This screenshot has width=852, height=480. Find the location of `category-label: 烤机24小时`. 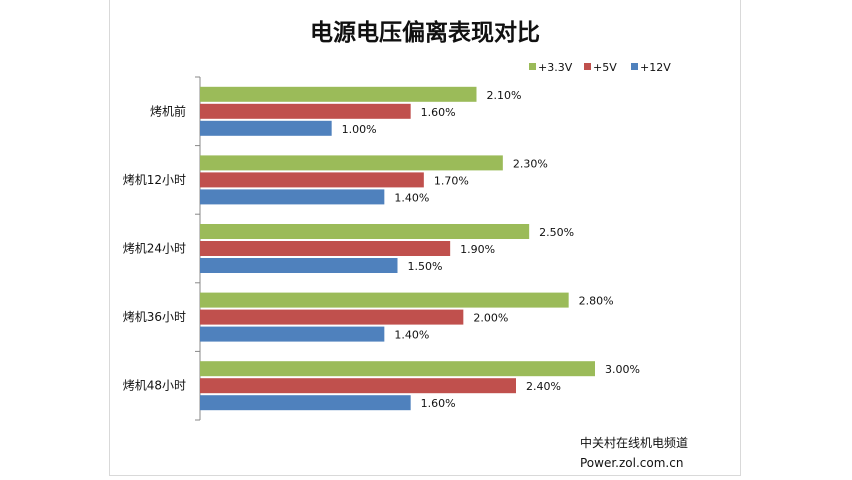

category-label: 烤机24小时 is located at coordinates (154, 248).